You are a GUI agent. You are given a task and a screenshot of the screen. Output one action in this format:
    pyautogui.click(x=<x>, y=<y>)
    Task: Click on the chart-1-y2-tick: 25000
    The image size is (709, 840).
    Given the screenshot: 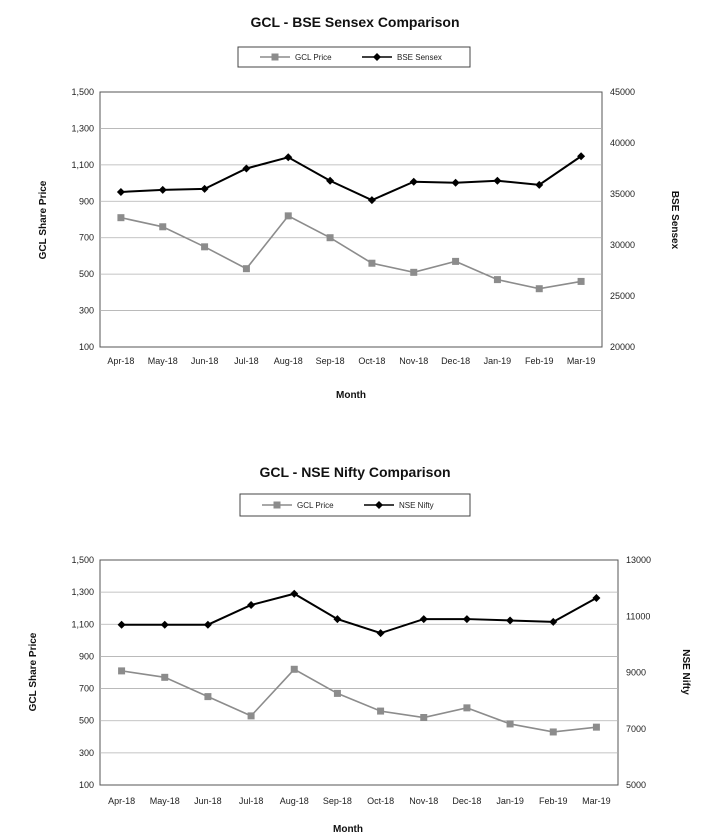 What is the action you would take?
    pyautogui.click(x=622, y=296)
    